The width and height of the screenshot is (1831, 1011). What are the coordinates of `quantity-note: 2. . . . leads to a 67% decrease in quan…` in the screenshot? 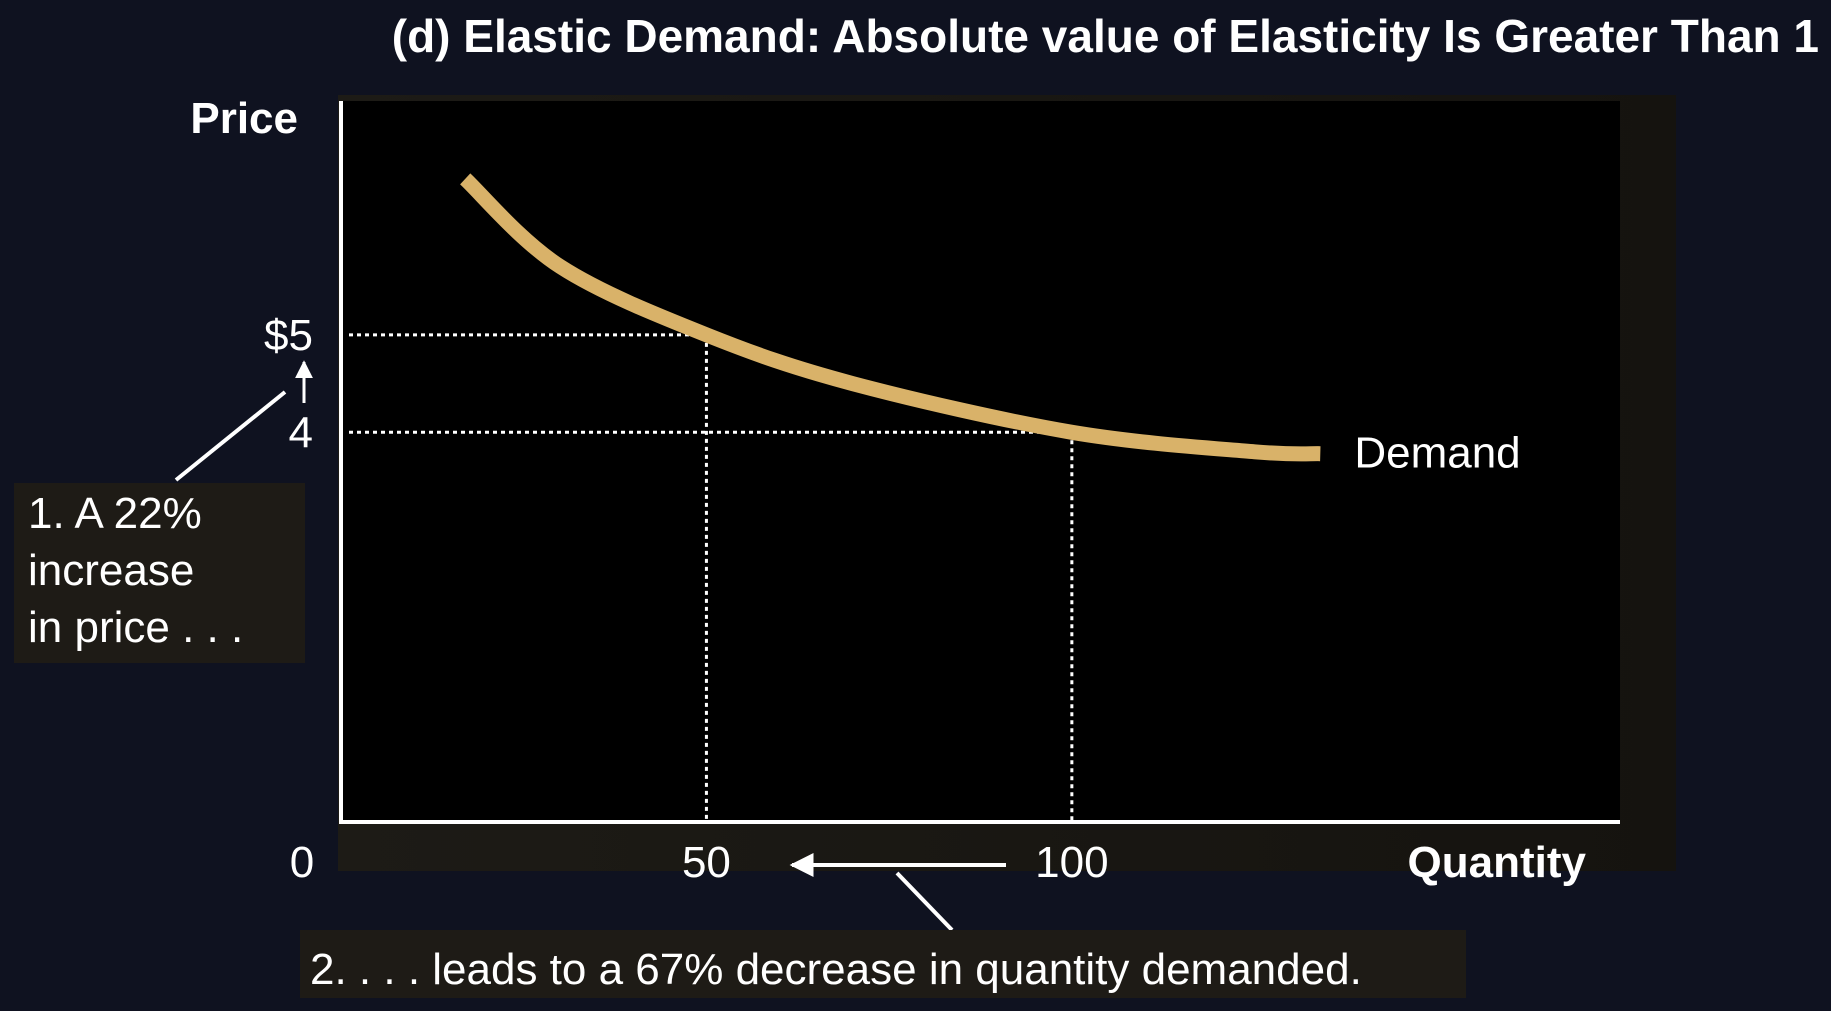 It's located at (836, 969).